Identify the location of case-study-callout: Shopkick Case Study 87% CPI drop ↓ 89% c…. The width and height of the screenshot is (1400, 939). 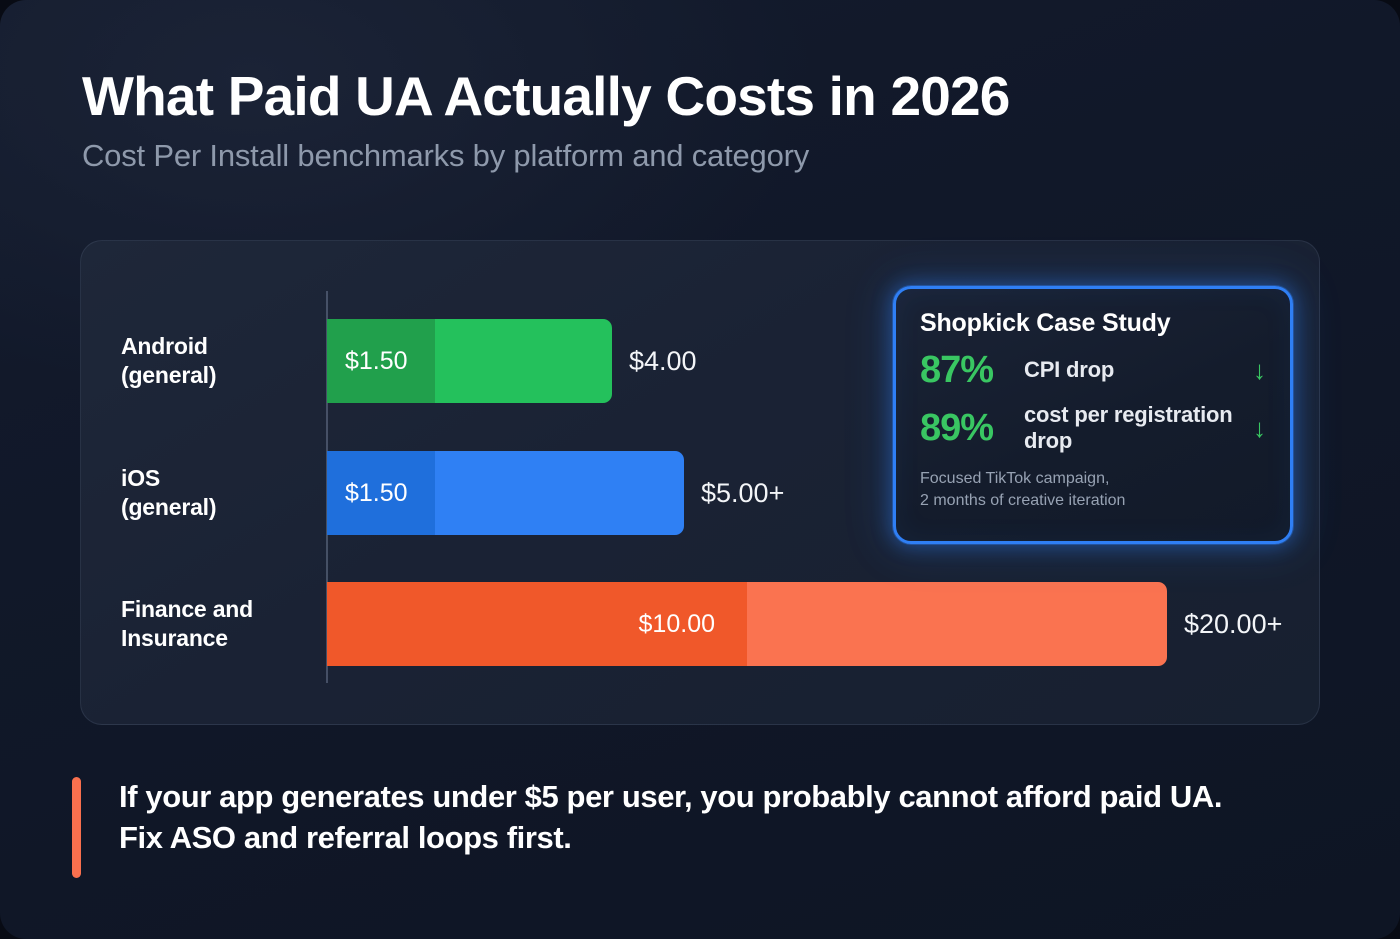
(1093, 415).